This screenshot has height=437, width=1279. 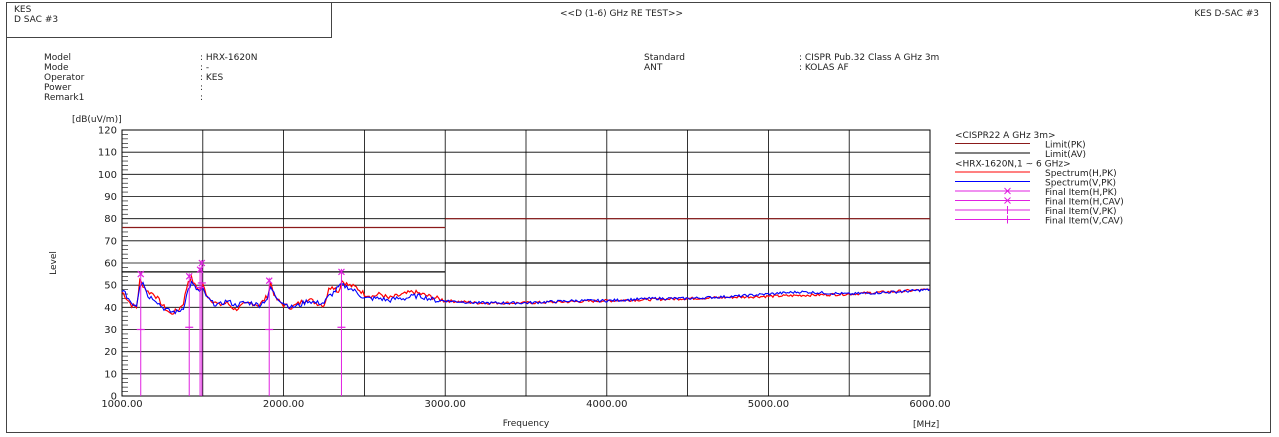 I want to click on info-label: ANT, so click(x=653, y=68).